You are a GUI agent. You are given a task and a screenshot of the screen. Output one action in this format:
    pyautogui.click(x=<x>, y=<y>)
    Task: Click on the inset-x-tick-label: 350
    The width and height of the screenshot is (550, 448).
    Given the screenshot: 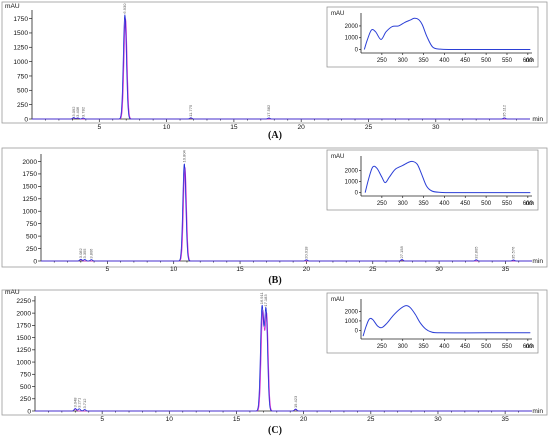 What is the action you would take?
    pyautogui.click(x=424, y=61)
    